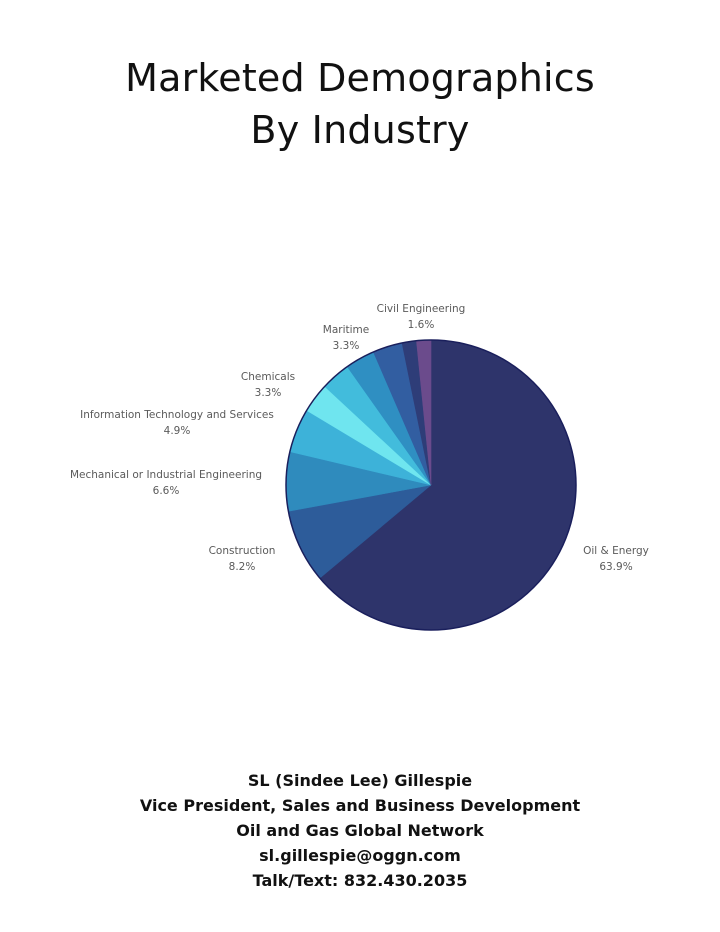  I want to click on slice-percent-oil-and-energy: 63.9%, so click(615, 567).